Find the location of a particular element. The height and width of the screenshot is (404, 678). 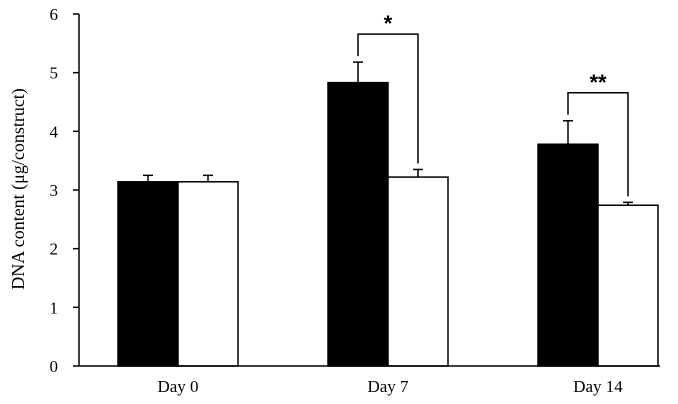

y-tick-label: 1 is located at coordinates (54, 307).